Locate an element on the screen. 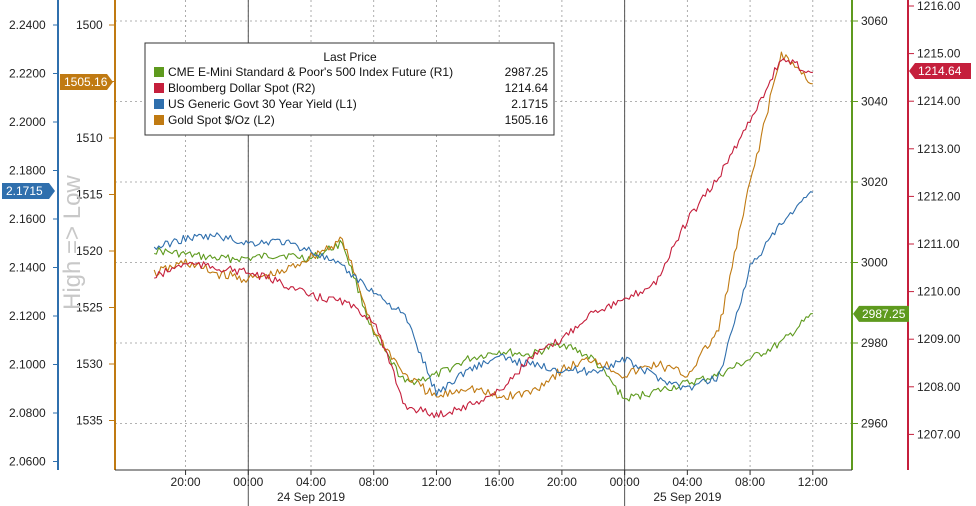  last-tag-L2-text: 1505.16 is located at coordinates (86, 82).